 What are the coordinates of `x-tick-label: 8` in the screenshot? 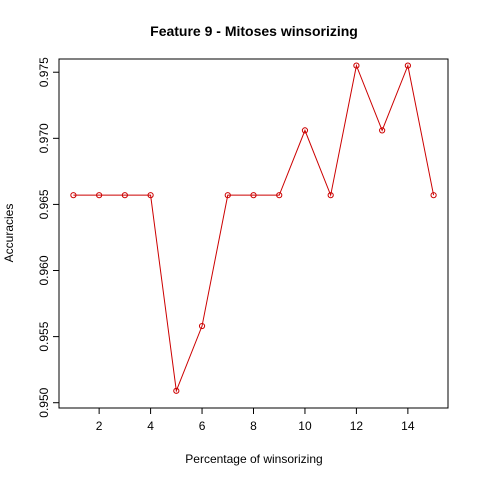 It's located at (253, 426).